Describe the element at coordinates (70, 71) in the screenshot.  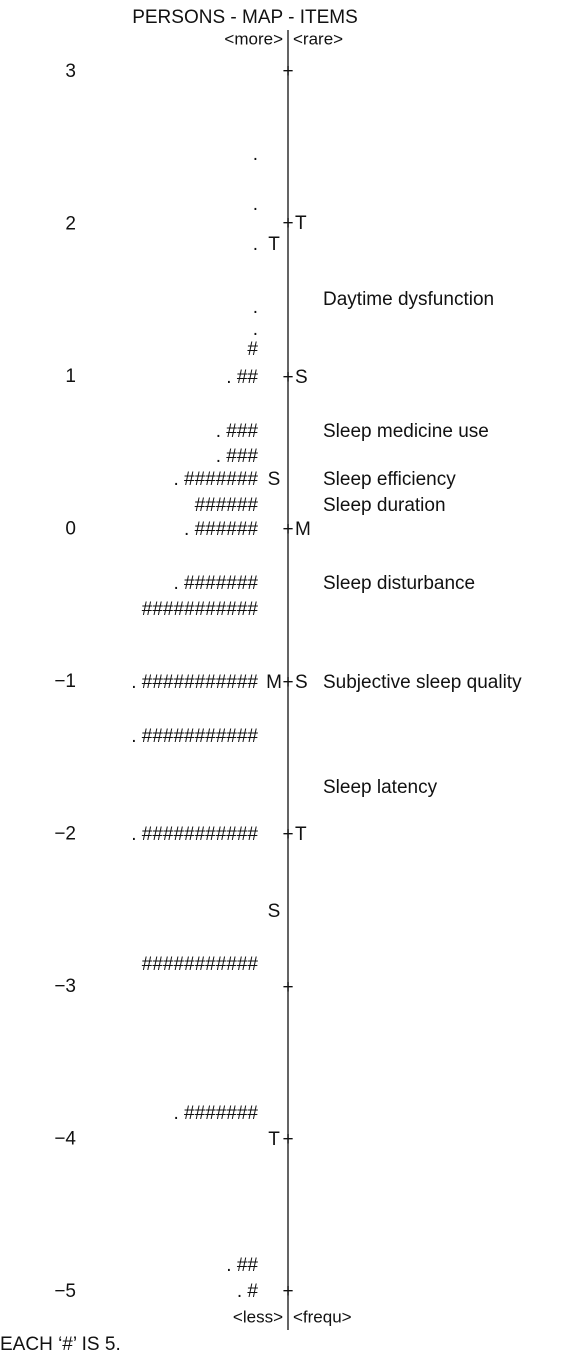
I see `scale-label: 3` at that location.